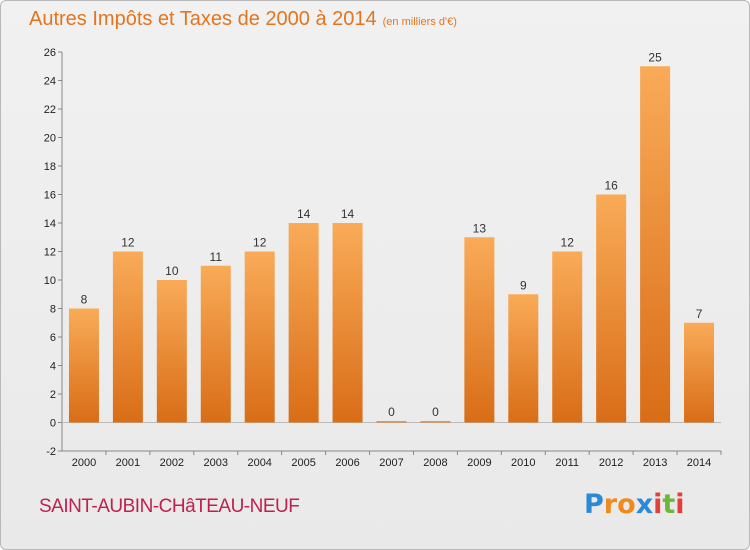 Image resolution: width=750 pixels, height=550 pixels. I want to click on bar-2011, so click(567, 337).